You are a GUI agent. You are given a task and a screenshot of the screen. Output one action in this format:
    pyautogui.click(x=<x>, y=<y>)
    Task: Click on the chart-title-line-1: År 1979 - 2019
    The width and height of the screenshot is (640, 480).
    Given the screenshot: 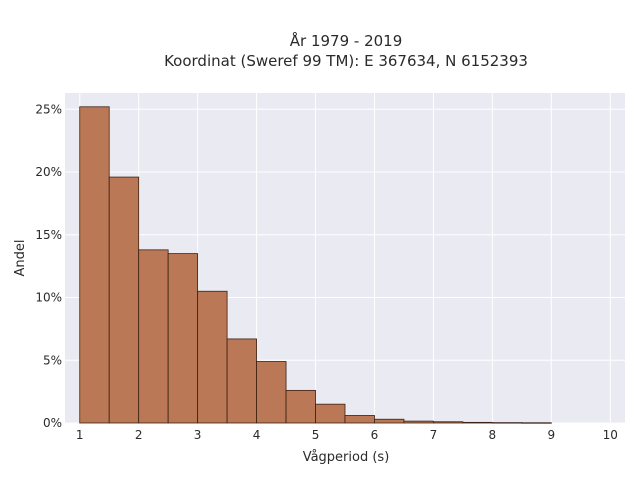 What is the action you would take?
    pyautogui.click(x=346, y=40)
    